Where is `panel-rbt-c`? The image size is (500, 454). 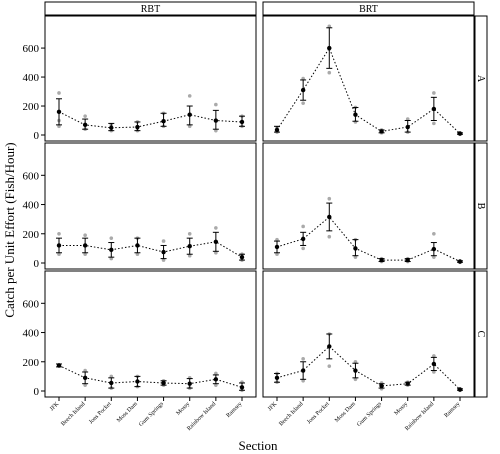
panel-rbt-c is located at coordinates (150, 334).